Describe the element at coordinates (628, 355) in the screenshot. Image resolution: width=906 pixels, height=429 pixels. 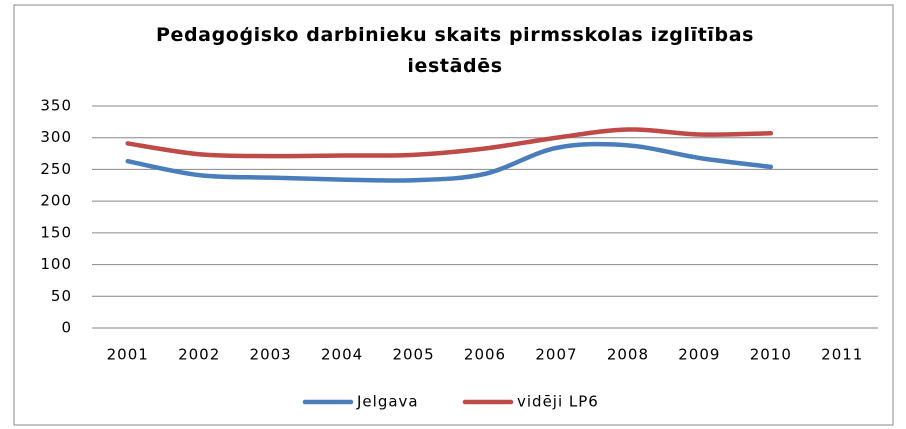
I see `x-tick-label: 2008` at that location.